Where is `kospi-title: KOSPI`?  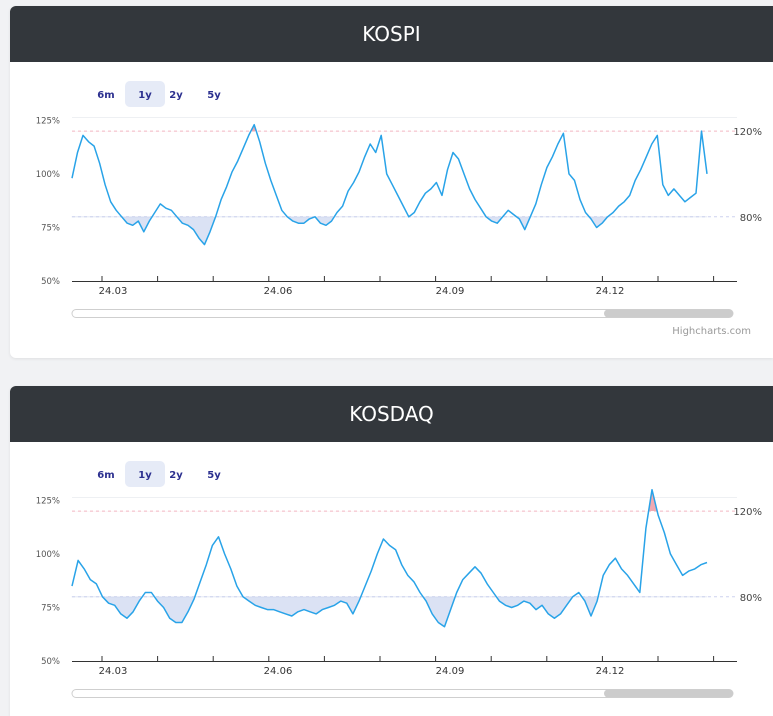
kospi-title: KOSPI is located at coordinates (391, 34).